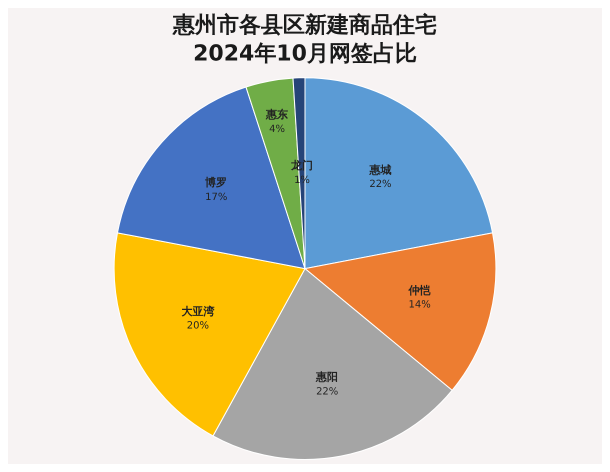 Image resolution: width=610 pixels, height=472 pixels. I want to click on slice-label: 惠阳, so click(326, 377).